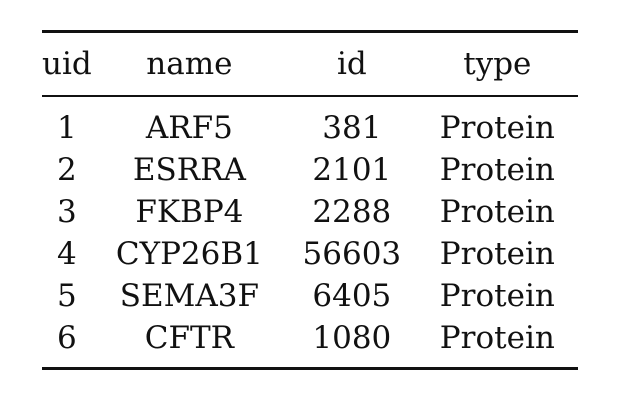 This screenshot has width=632, height=410. I want to click on table-row: 3 FKBP4 2288 Protein, so click(310, 212).